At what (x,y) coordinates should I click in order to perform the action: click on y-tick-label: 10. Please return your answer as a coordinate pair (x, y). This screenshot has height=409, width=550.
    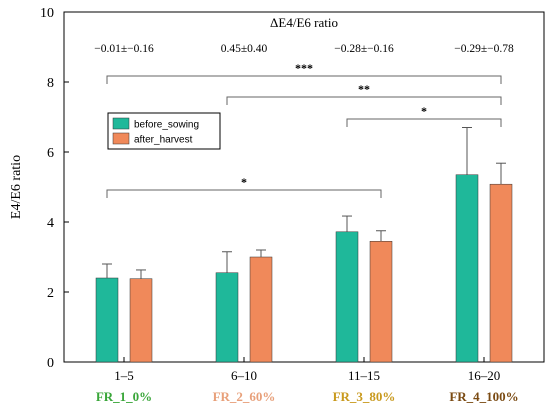
    Looking at the image, I should click on (47, 13).